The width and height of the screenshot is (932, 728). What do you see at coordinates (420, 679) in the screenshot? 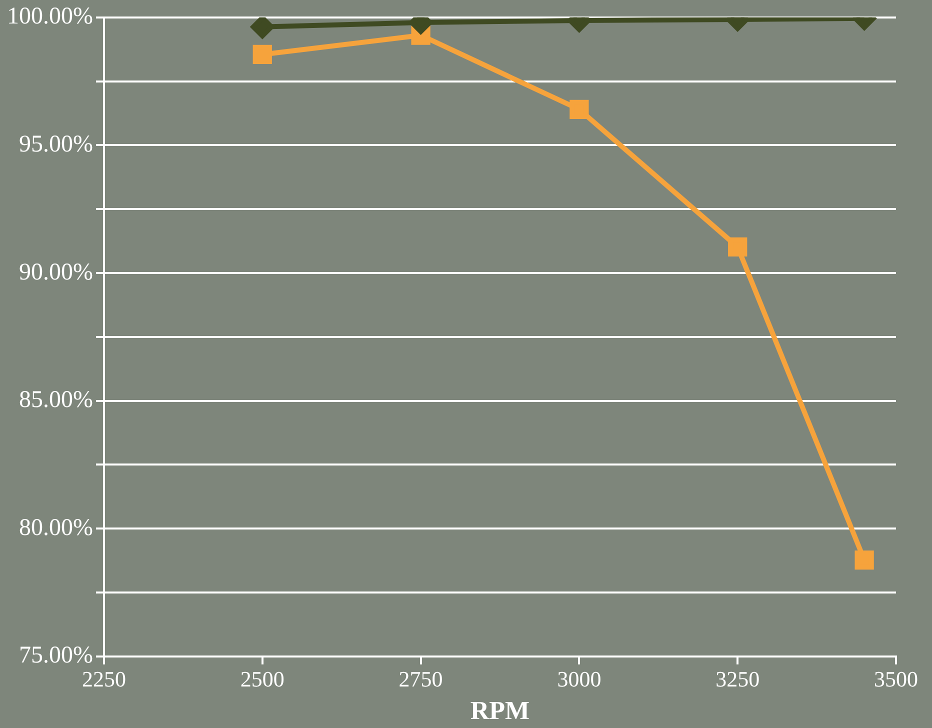
I see `x-tick-label: 2750` at bounding box center [420, 679].